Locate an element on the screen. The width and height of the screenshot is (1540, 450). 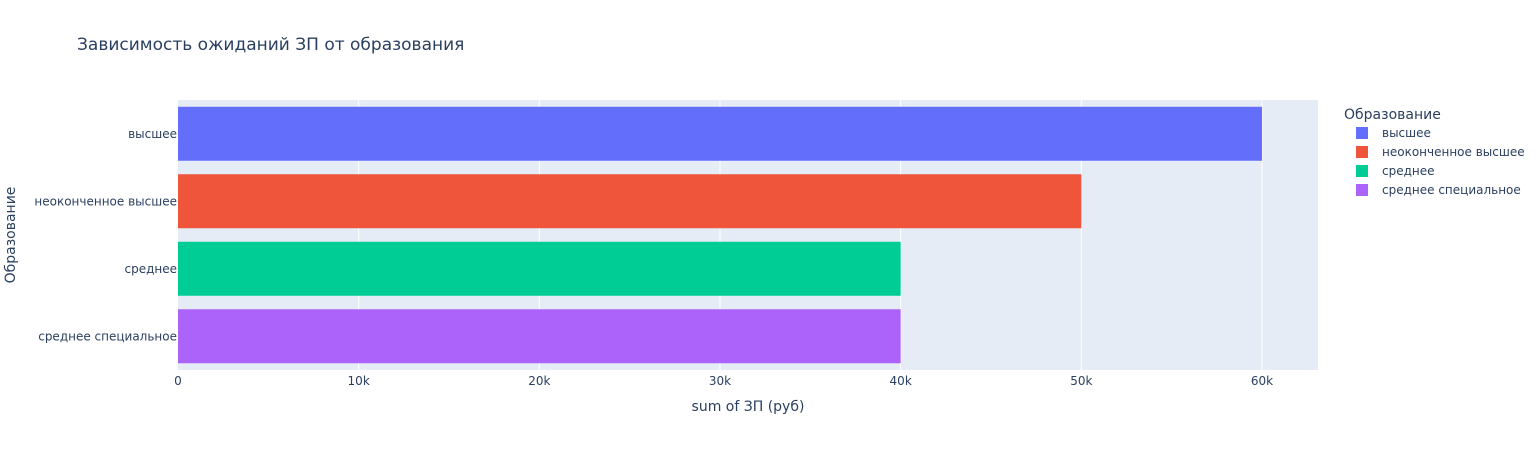
legend-label: среднее is located at coordinates (1408, 171).